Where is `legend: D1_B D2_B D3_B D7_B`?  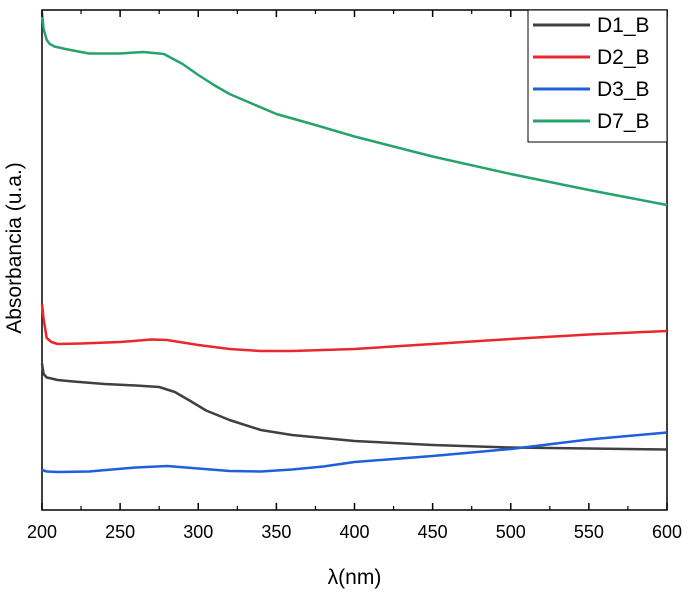 legend: D1_B D2_B D3_B D7_B is located at coordinates (597, 76).